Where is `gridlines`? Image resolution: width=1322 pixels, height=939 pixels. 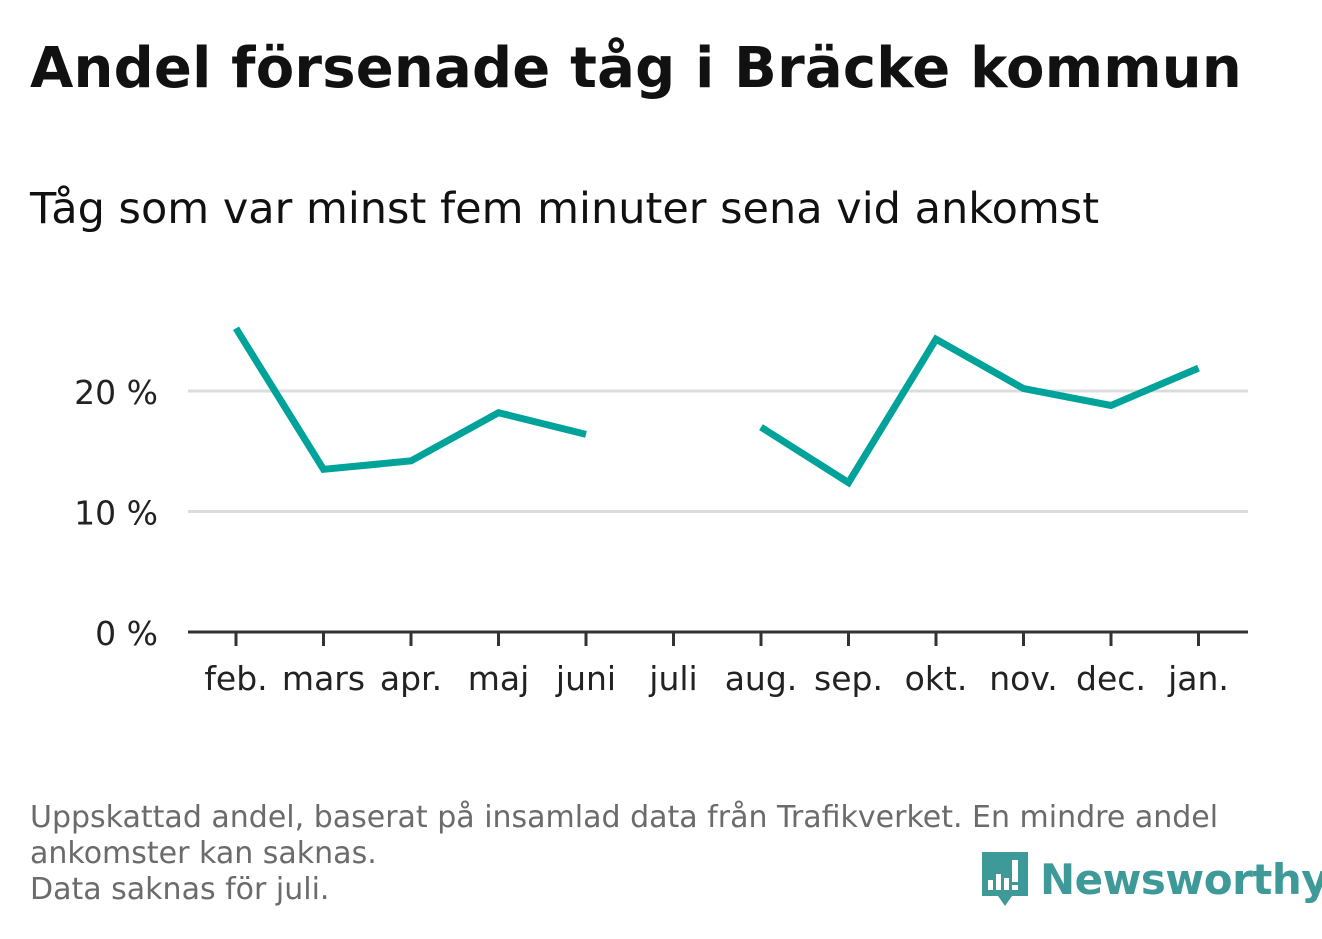
gridlines is located at coordinates (718, 451).